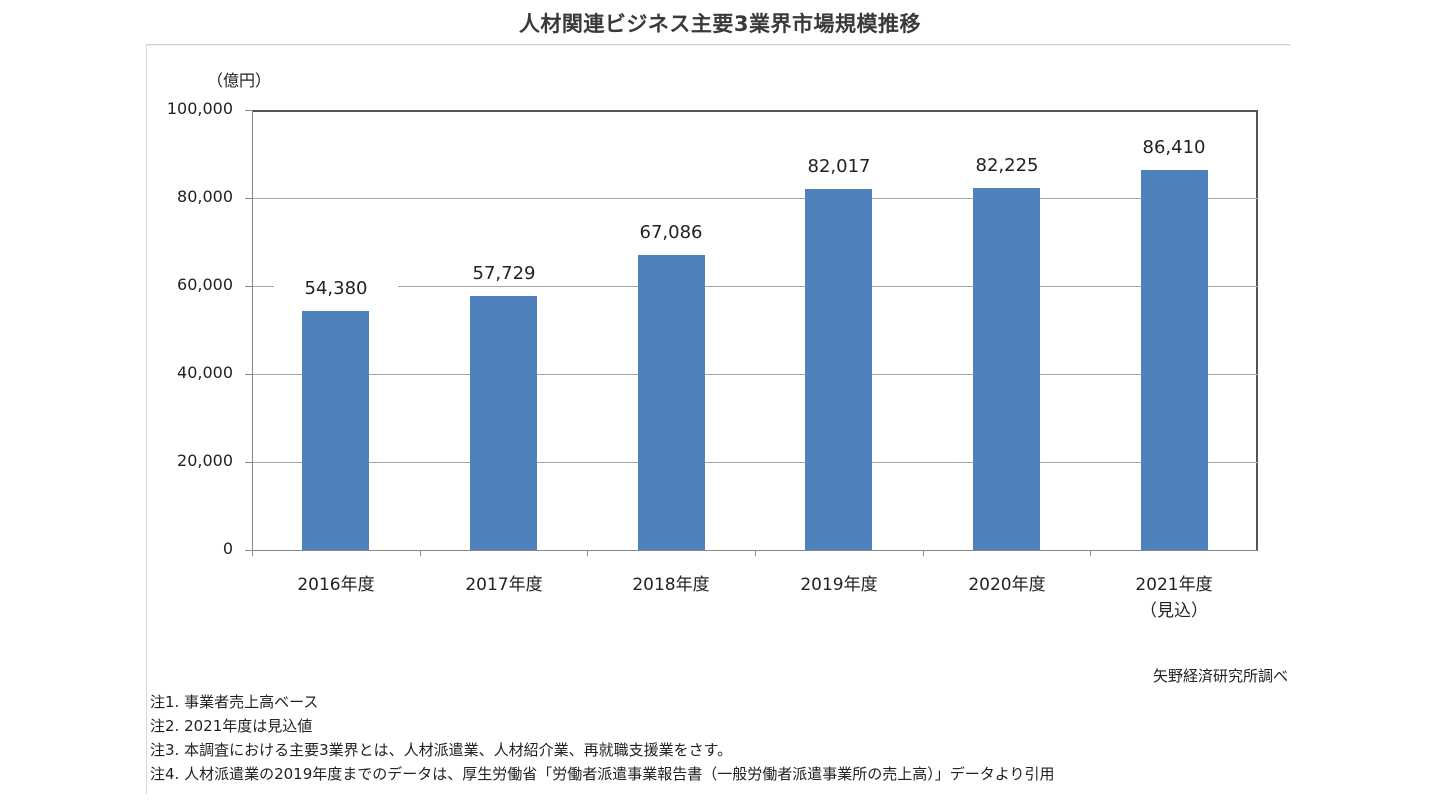  What do you see at coordinates (336, 288) in the screenshot?
I see `data-label: 54,380` at bounding box center [336, 288].